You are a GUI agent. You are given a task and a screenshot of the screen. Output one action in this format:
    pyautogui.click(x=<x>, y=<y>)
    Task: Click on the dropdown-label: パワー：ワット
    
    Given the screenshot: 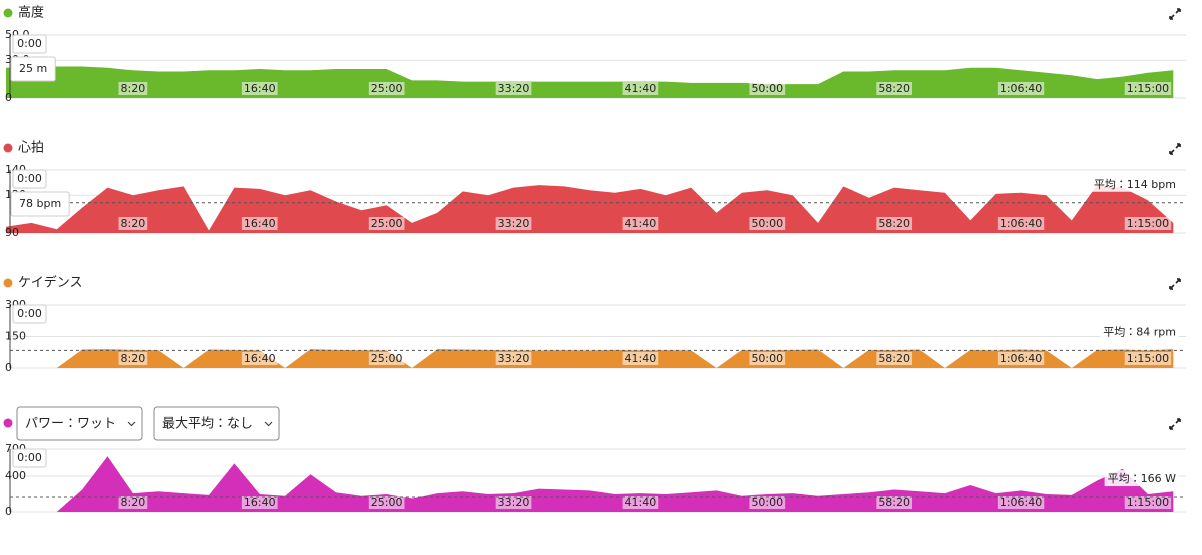 What is the action you would take?
    pyautogui.click(x=70, y=424)
    